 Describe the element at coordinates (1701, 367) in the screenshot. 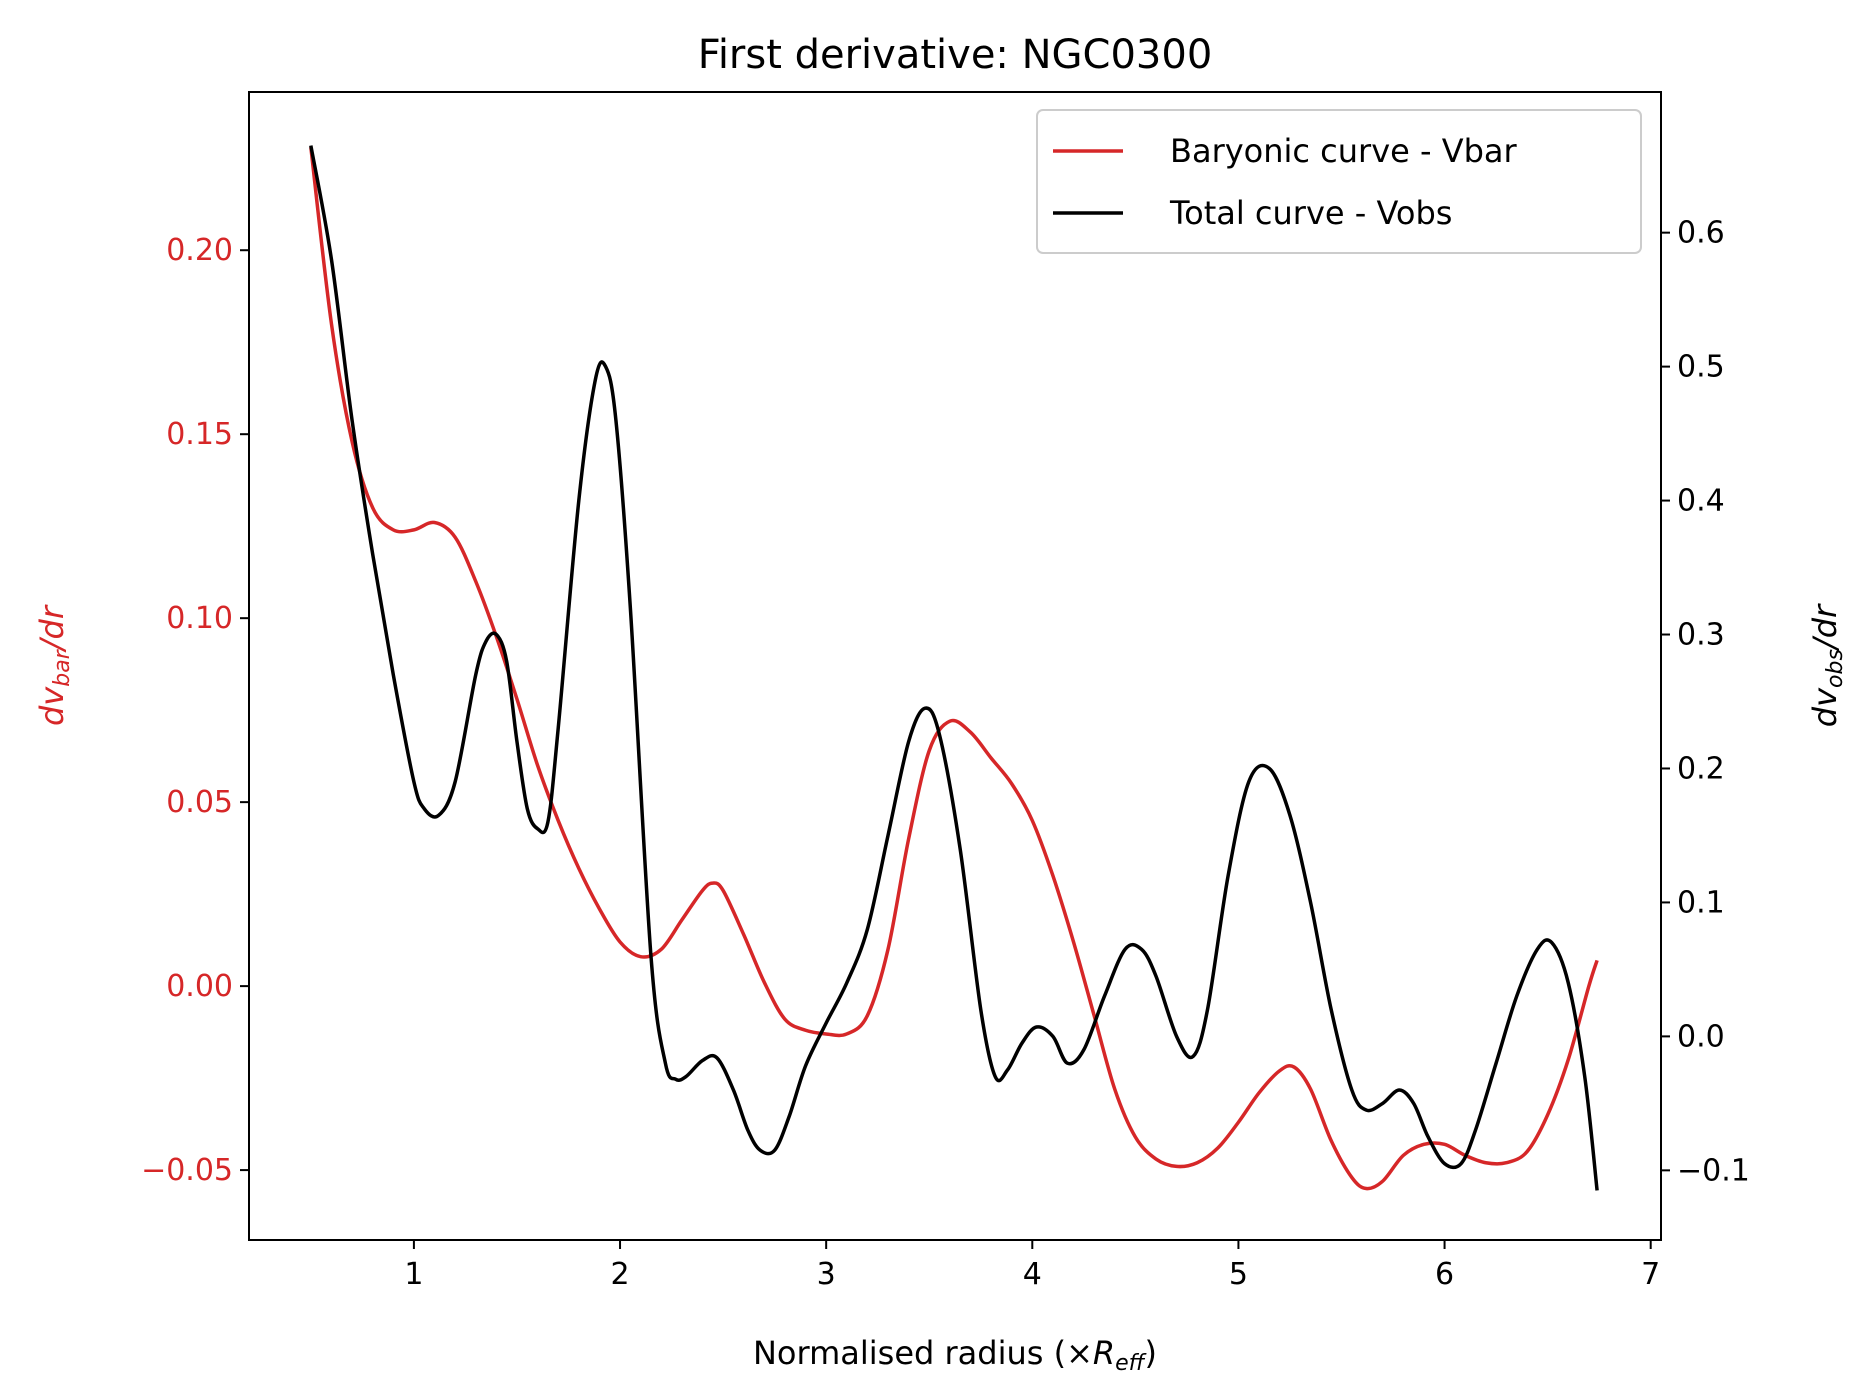

I see `y-right-tick-label: 0.5` at that location.